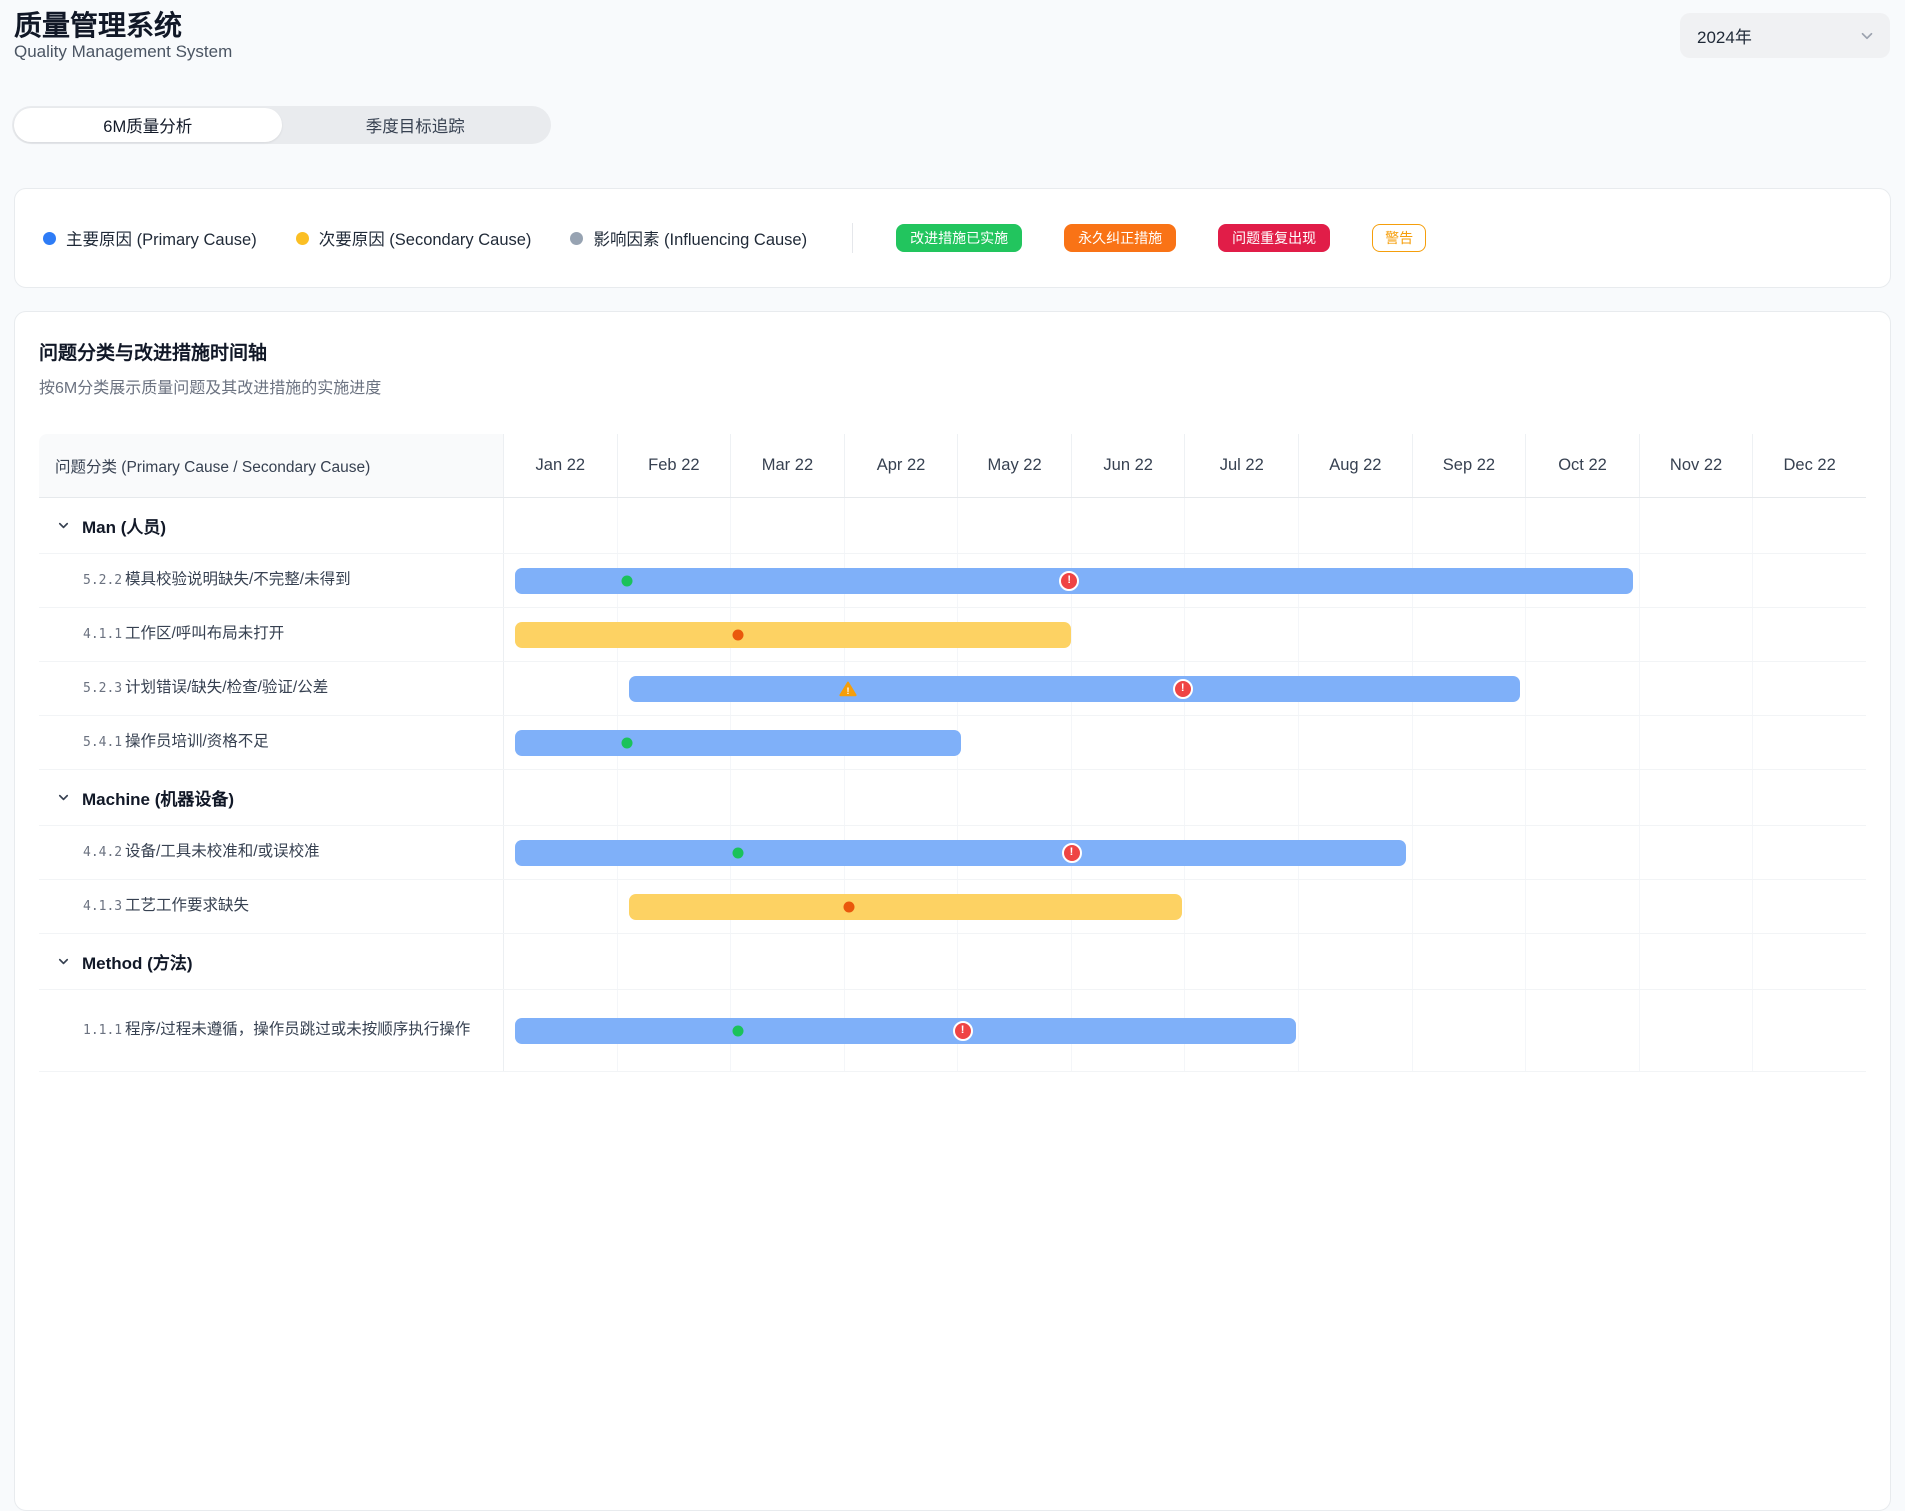 This screenshot has height=1511, width=1905. What do you see at coordinates (187, 906) in the screenshot?
I see `issue-label: 工艺工作要求缺失` at bounding box center [187, 906].